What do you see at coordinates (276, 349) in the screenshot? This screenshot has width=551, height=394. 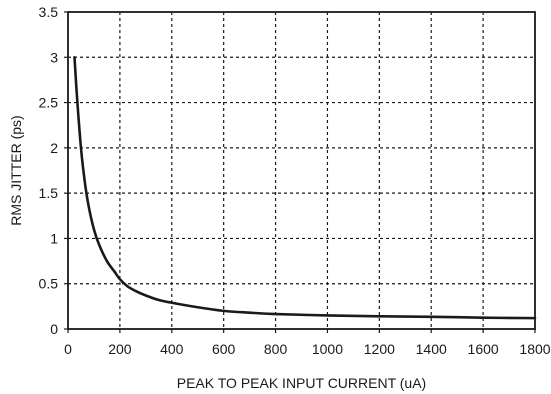 I see `x-tick-label: 800` at bounding box center [276, 349].